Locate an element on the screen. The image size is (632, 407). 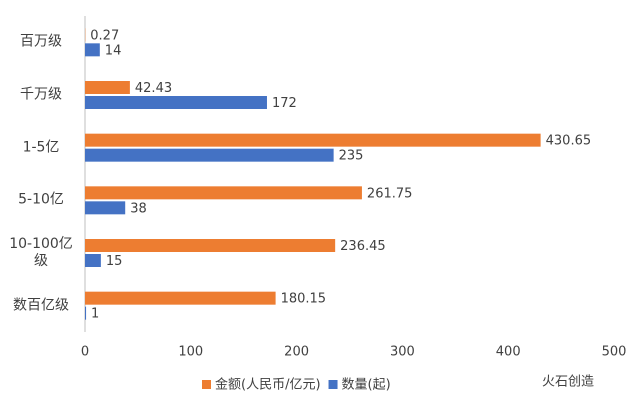
value-label: 261.75 is located at coordinates (390, 193).